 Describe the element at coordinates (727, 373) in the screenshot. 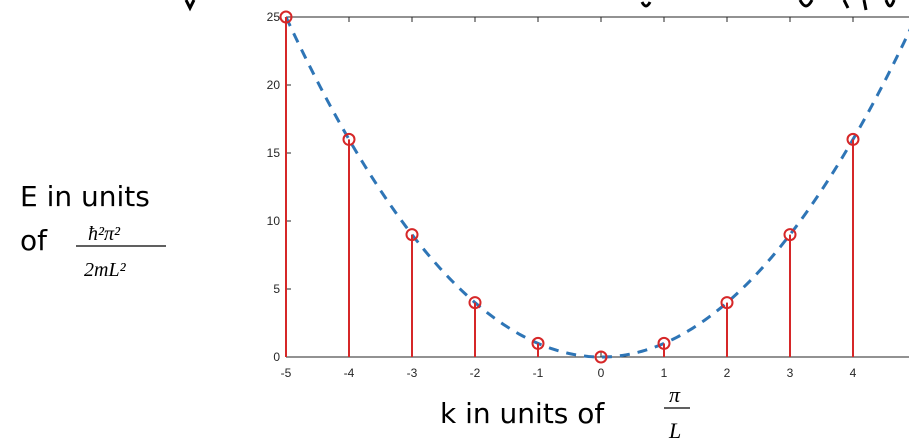

I see `x-tick-label: 2` at that location.